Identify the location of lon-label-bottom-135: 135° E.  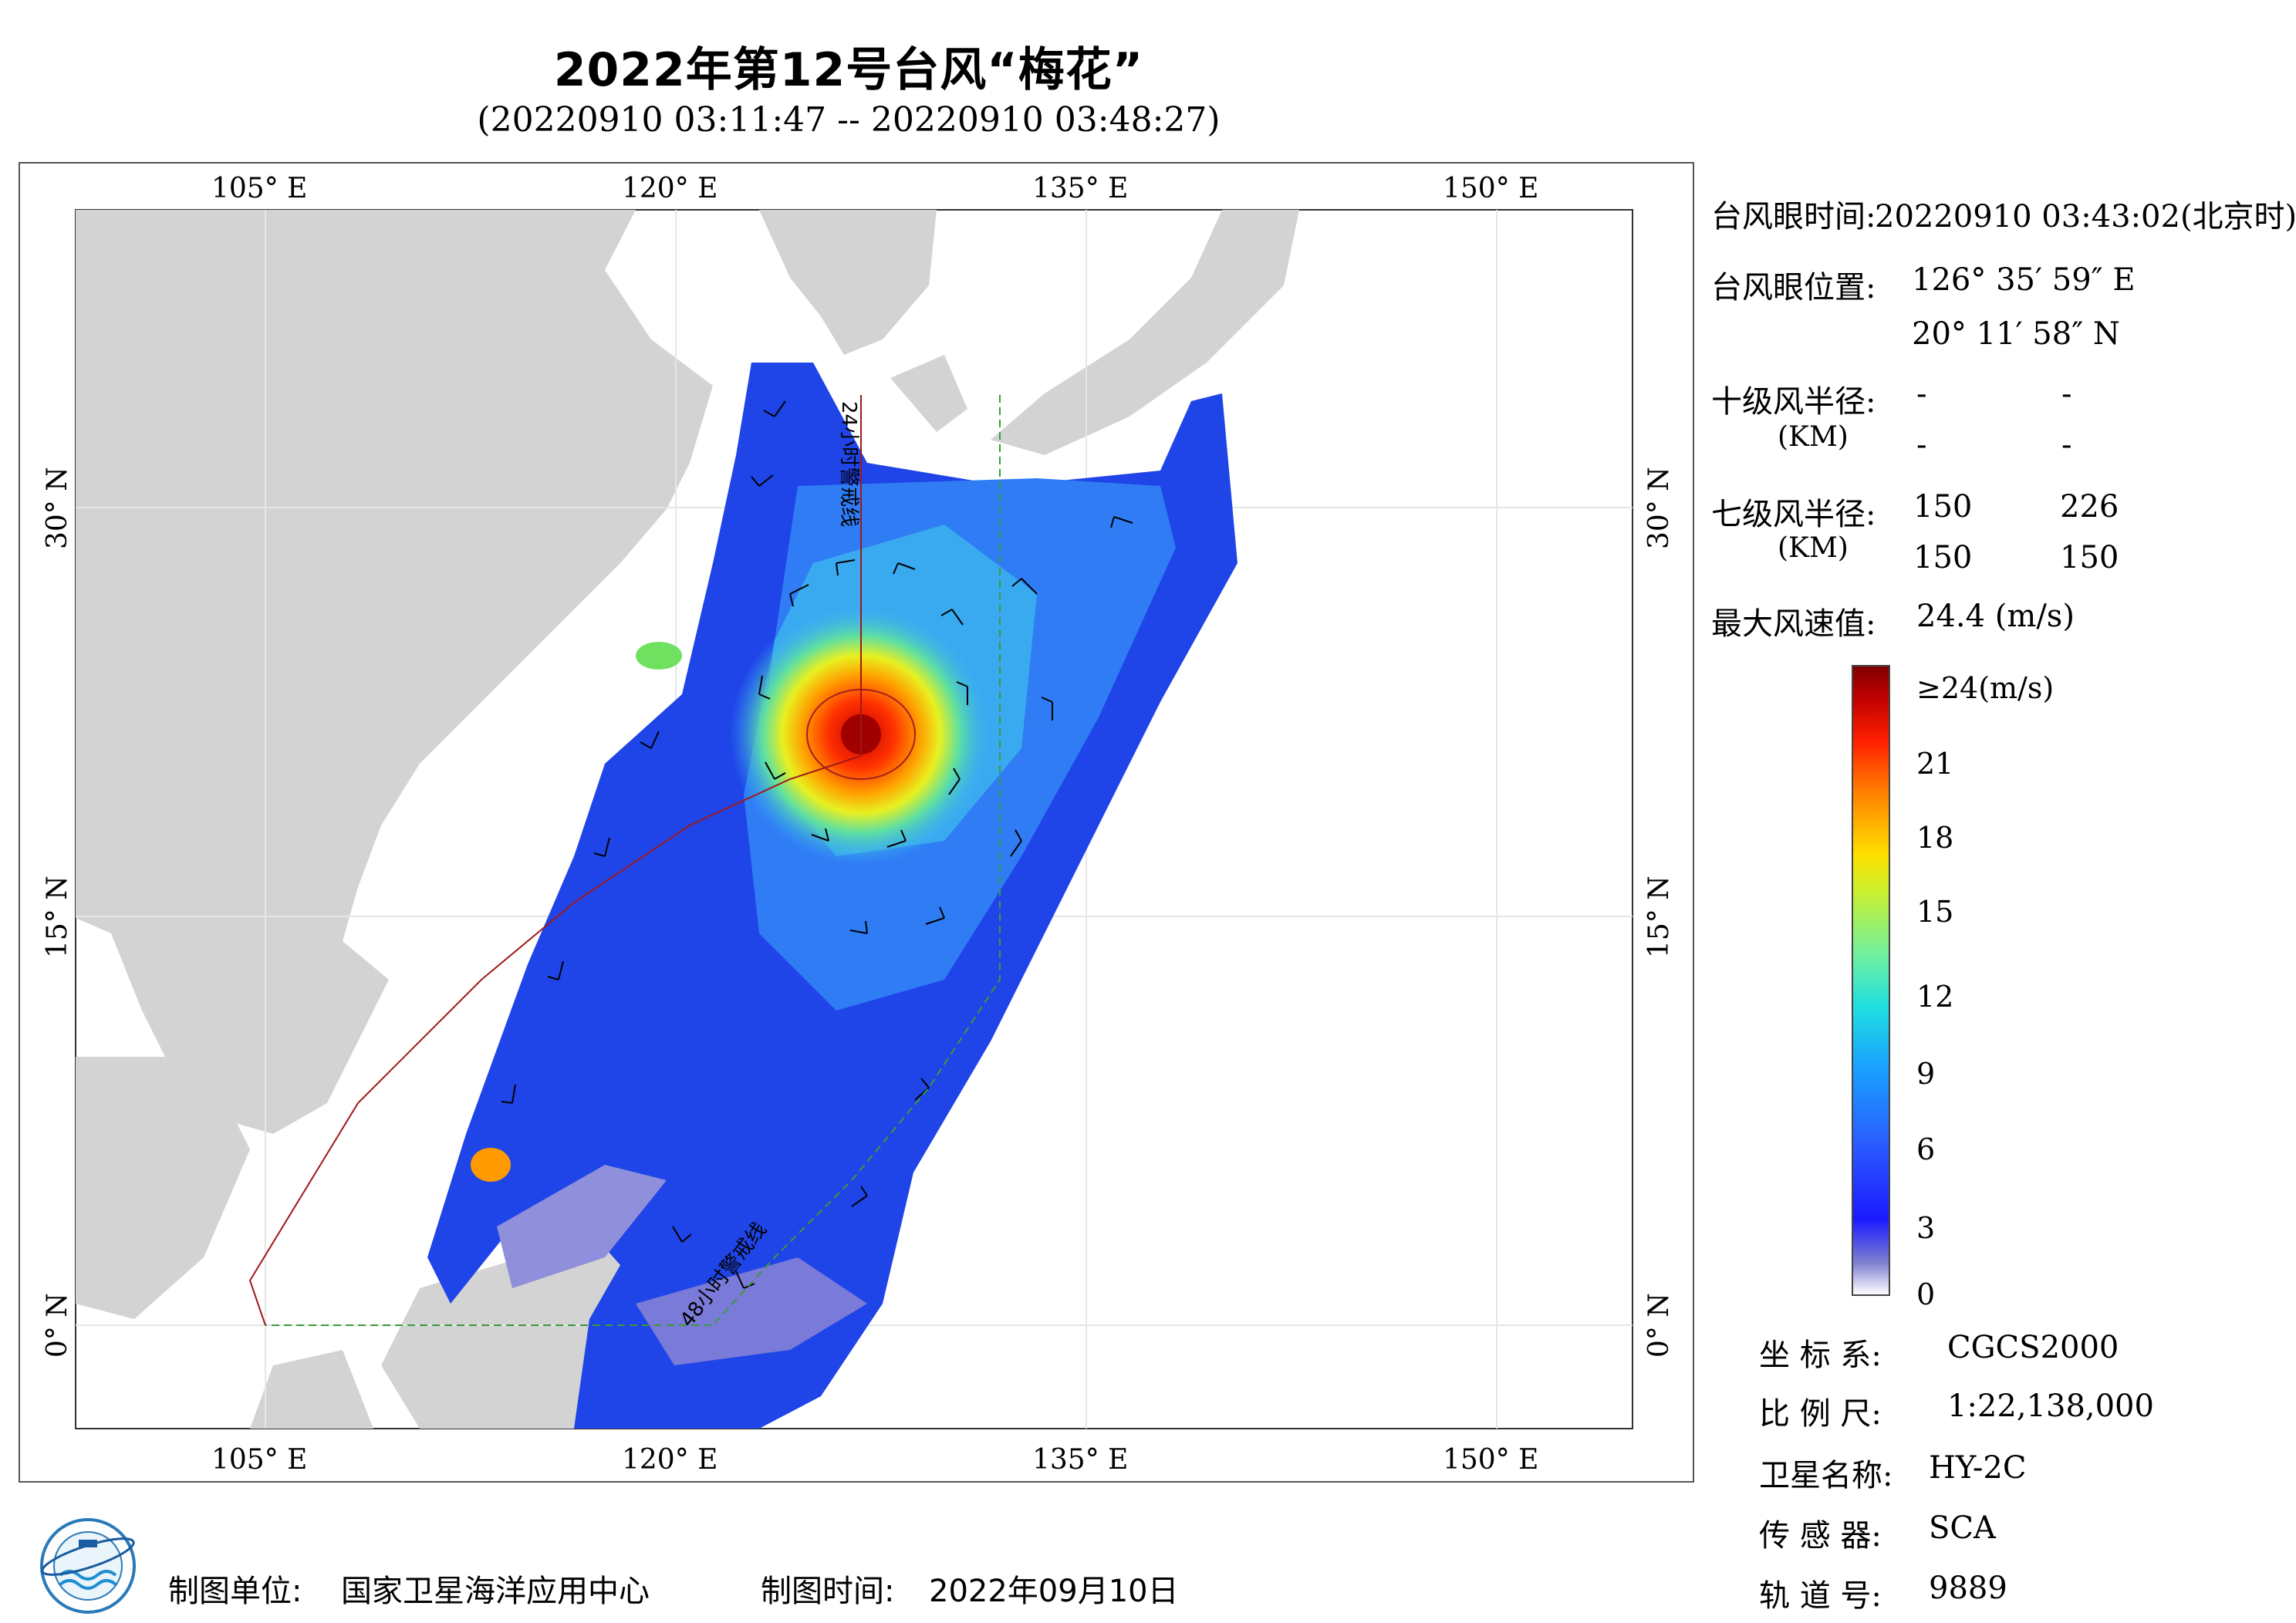
(1080, 1460).